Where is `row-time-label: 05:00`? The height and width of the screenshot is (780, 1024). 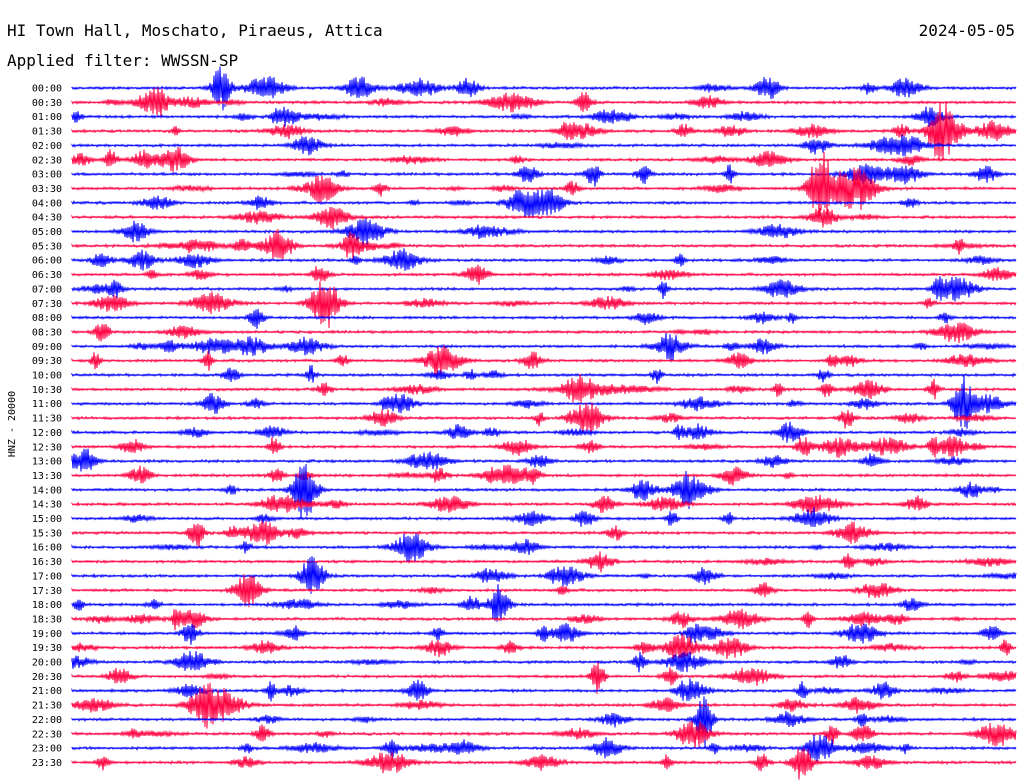
row-time-label: 05:00 is located at coordinates (47, 232).